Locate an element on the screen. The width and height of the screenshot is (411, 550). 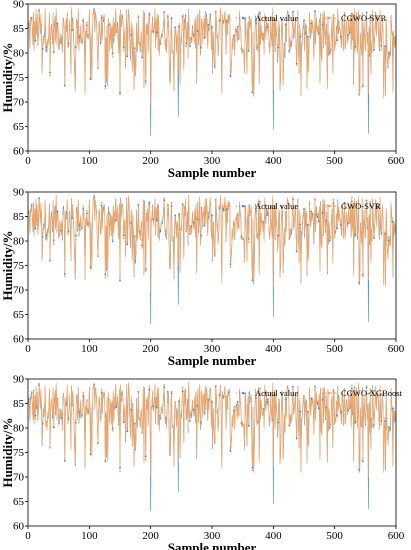
legend-label-actual: Actual value is located at coordinates (276, 18).